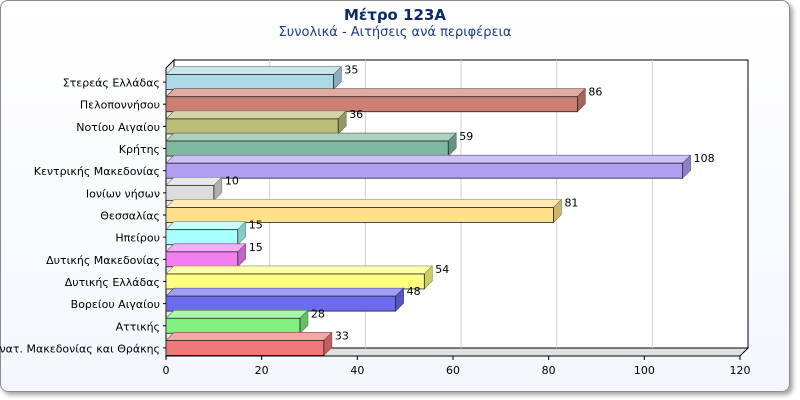 The image size is (800, 400). I want to click on x-tick-label: 100, so click(644, 370).